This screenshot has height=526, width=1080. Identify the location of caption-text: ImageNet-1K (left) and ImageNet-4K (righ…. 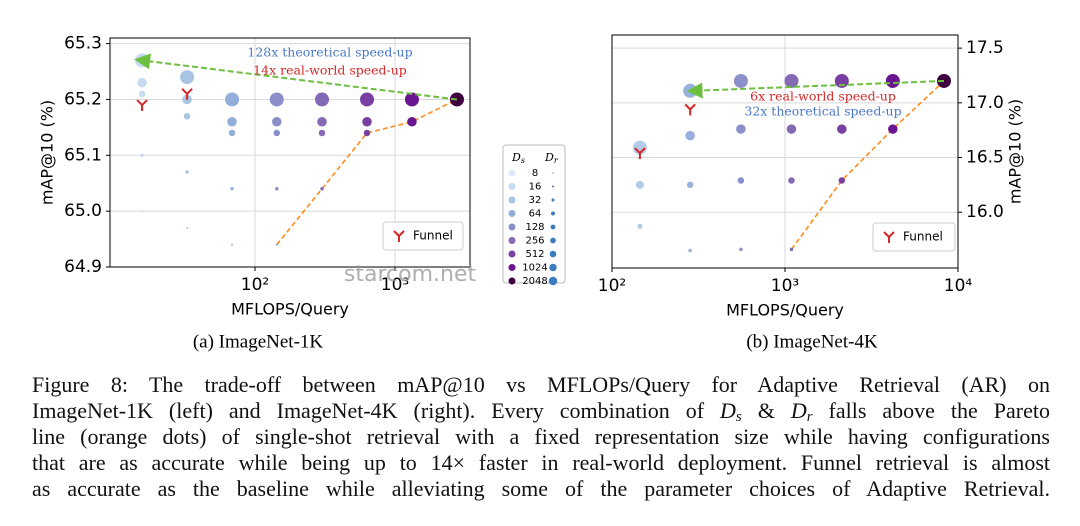
(376, 410).